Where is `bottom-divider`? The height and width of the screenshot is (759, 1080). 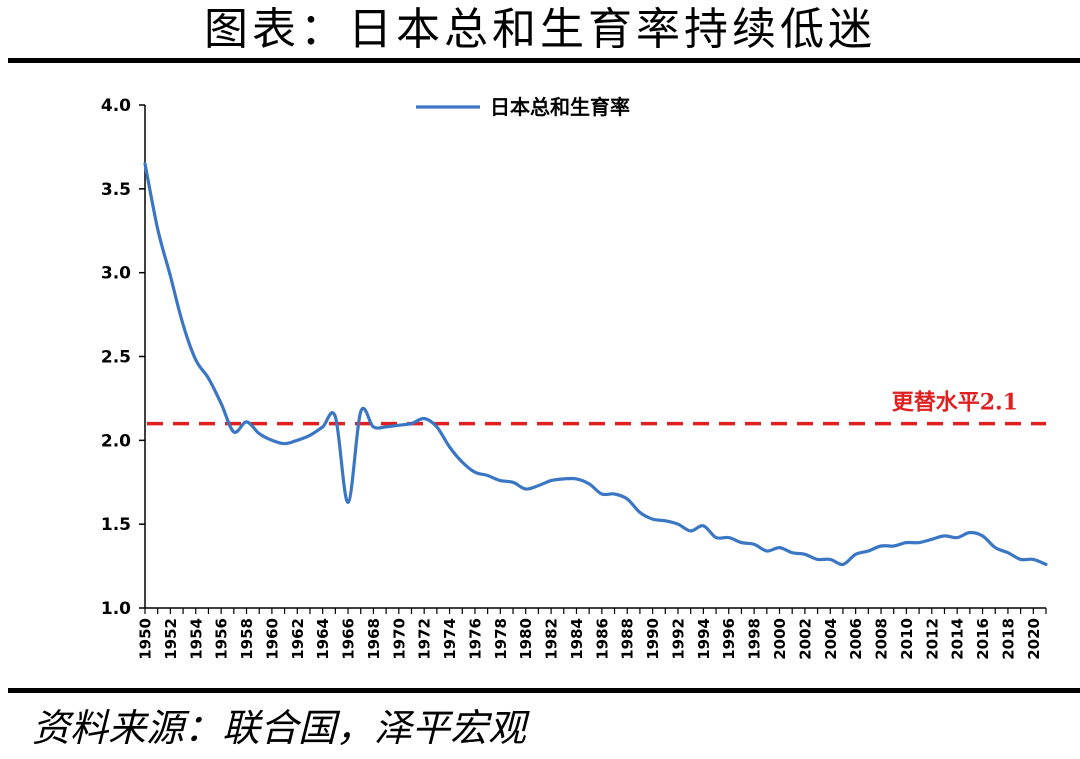
bottom-divider is located at coordinates (544, 690).